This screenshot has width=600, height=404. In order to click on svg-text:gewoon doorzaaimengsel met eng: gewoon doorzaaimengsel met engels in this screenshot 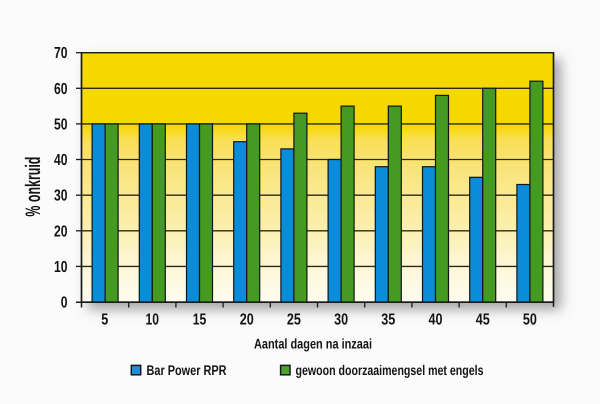, I will do `click(390, 370)`.